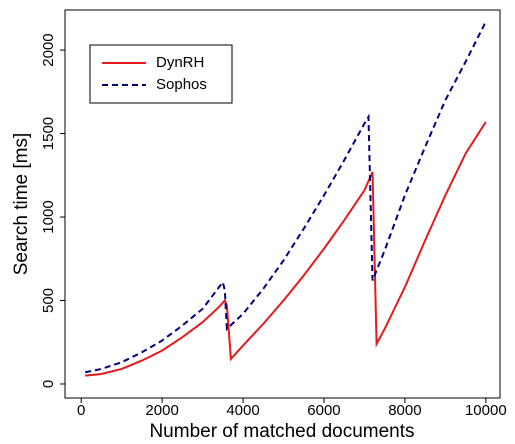 The height and width of the screenshot is (444, 515). Describe the element at coordinates (281, 431) in the screenshot. I see `x-axis-title: Number of matched documents` at that location.